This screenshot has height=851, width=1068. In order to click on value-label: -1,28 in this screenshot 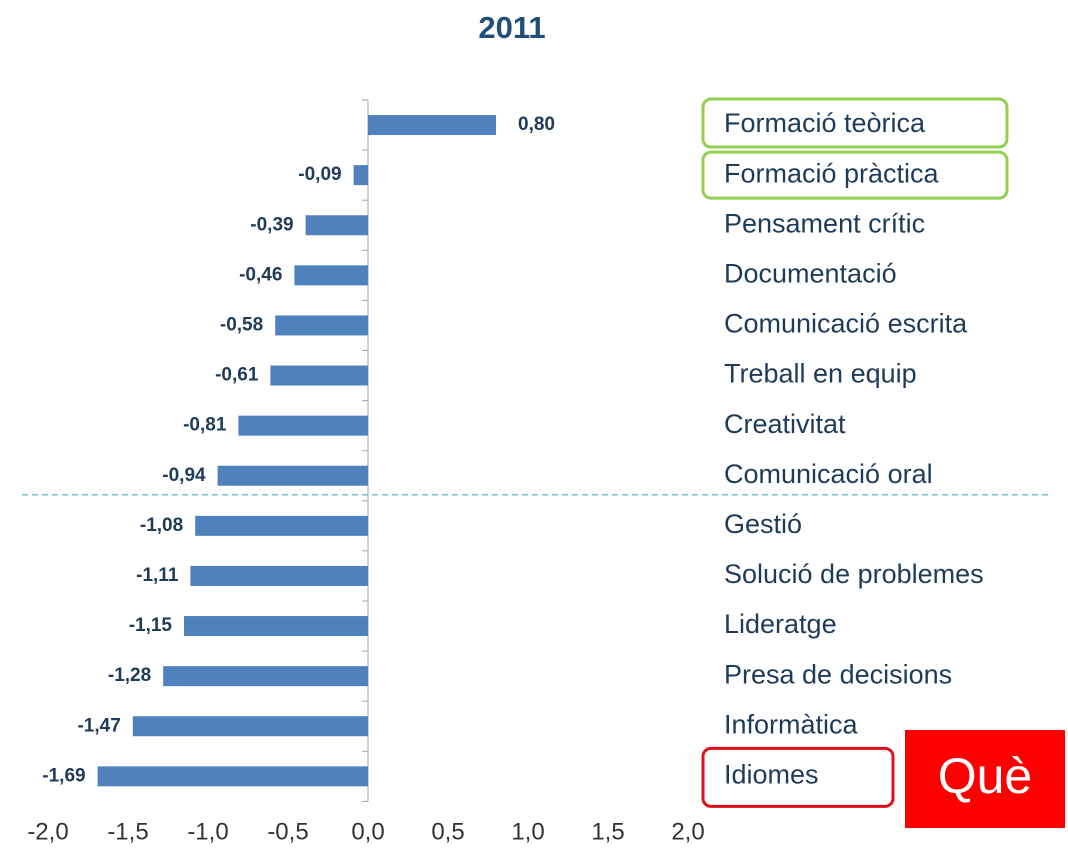, I will do `click(129, 675)`.